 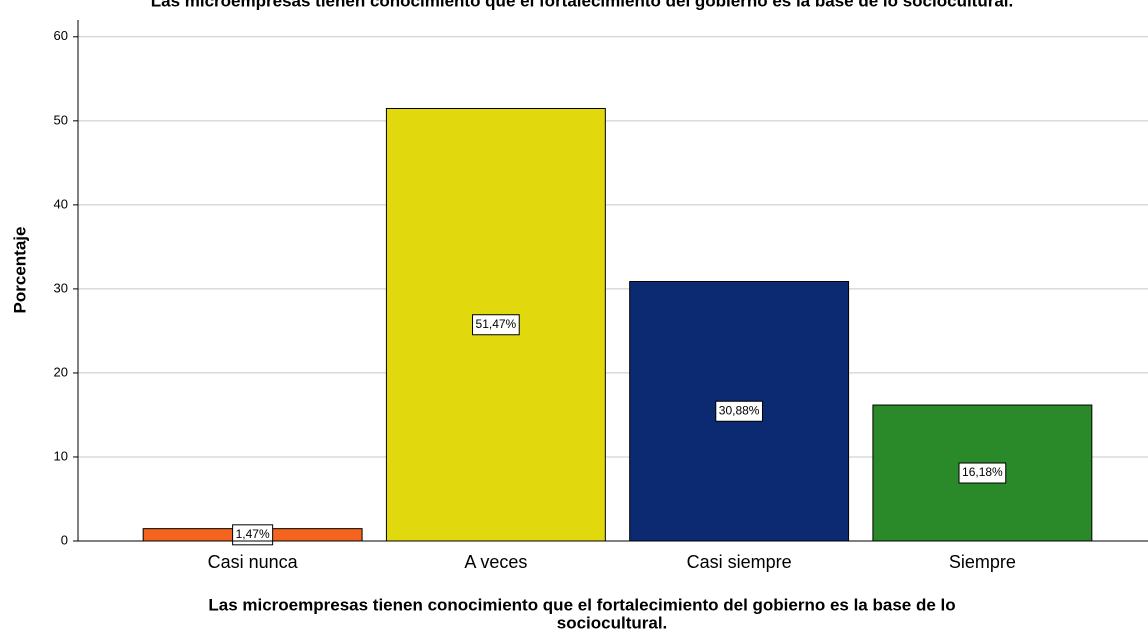 What do you see at coordinates (19, 270) in the screenshot?
I see `y-axis-label: Porcentaje` at bounding box center [19, 270].